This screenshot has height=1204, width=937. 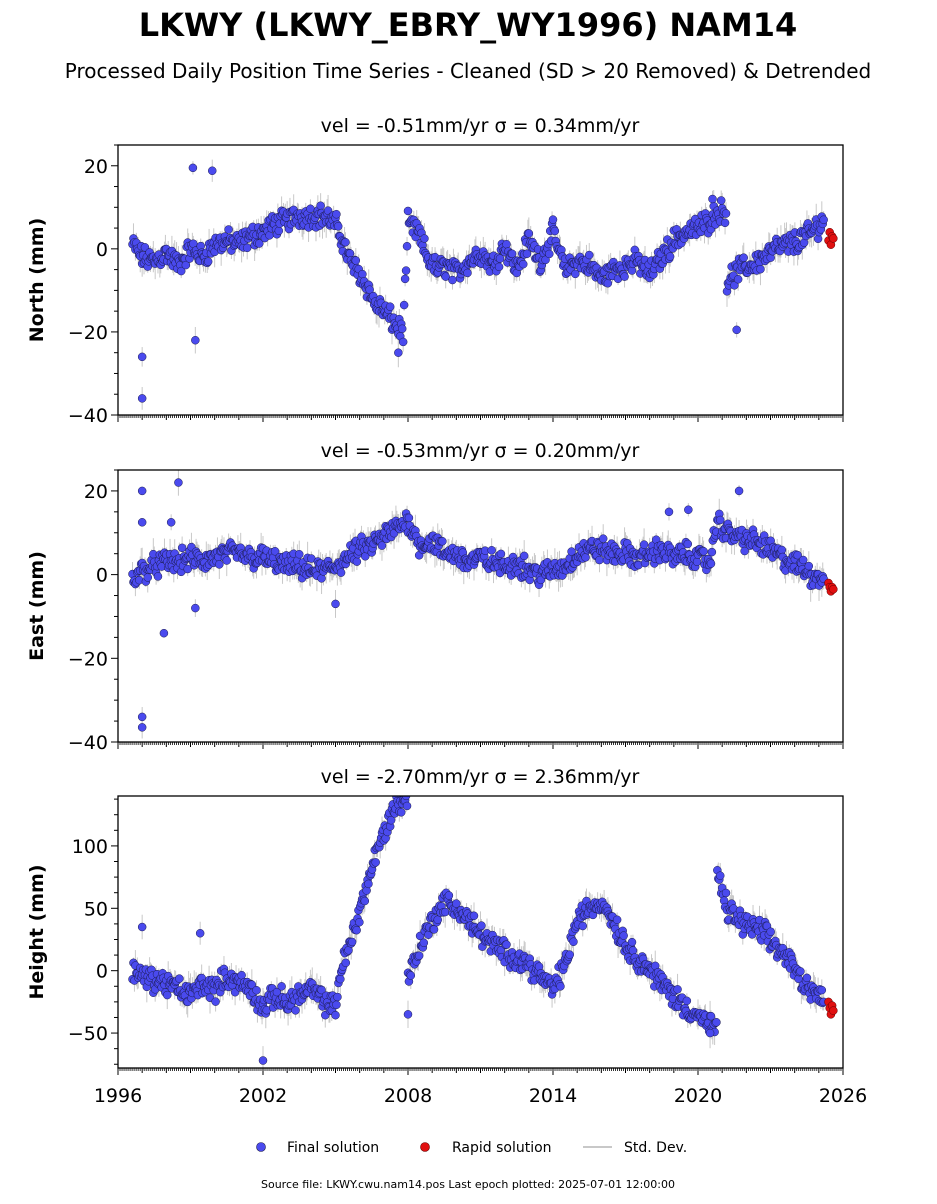 I want to click on height-ylabel: Height (mm), so click(x=37, y=931).